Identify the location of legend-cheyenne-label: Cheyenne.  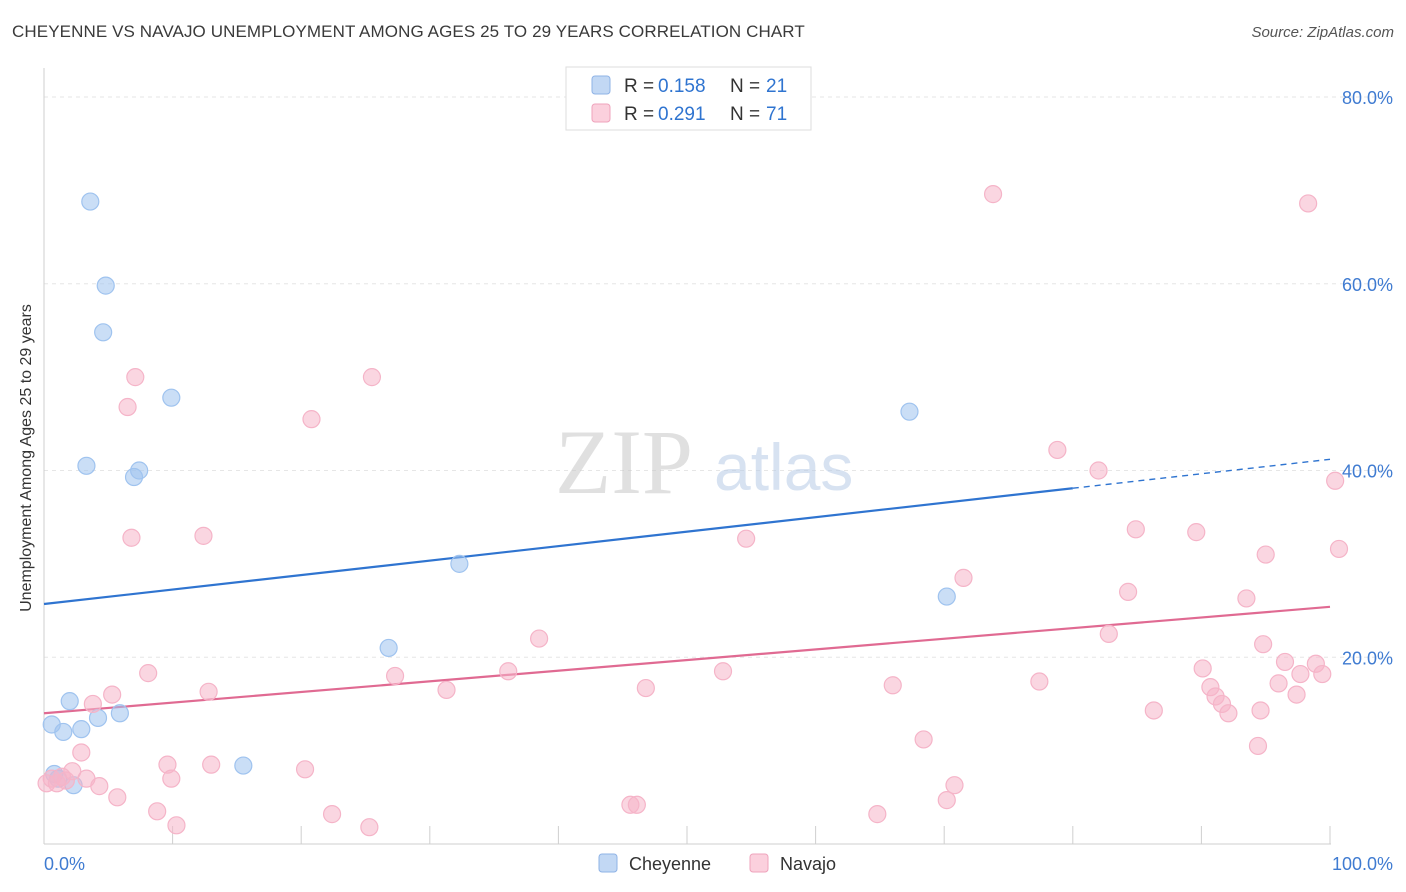
(670, 864).